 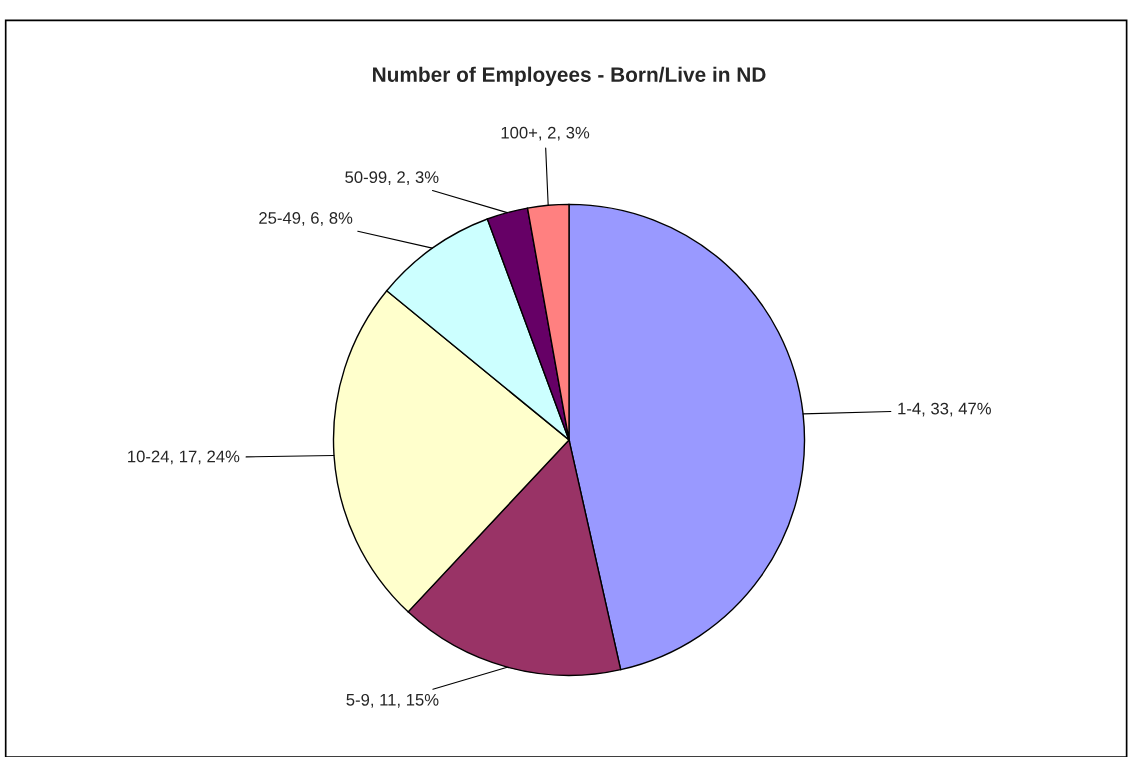 What do you see at coordinates (569, 76) in the screenshot?
I see `chart-title: Number of Employees - Born/Live in ND` at bounding box center [569, 76].